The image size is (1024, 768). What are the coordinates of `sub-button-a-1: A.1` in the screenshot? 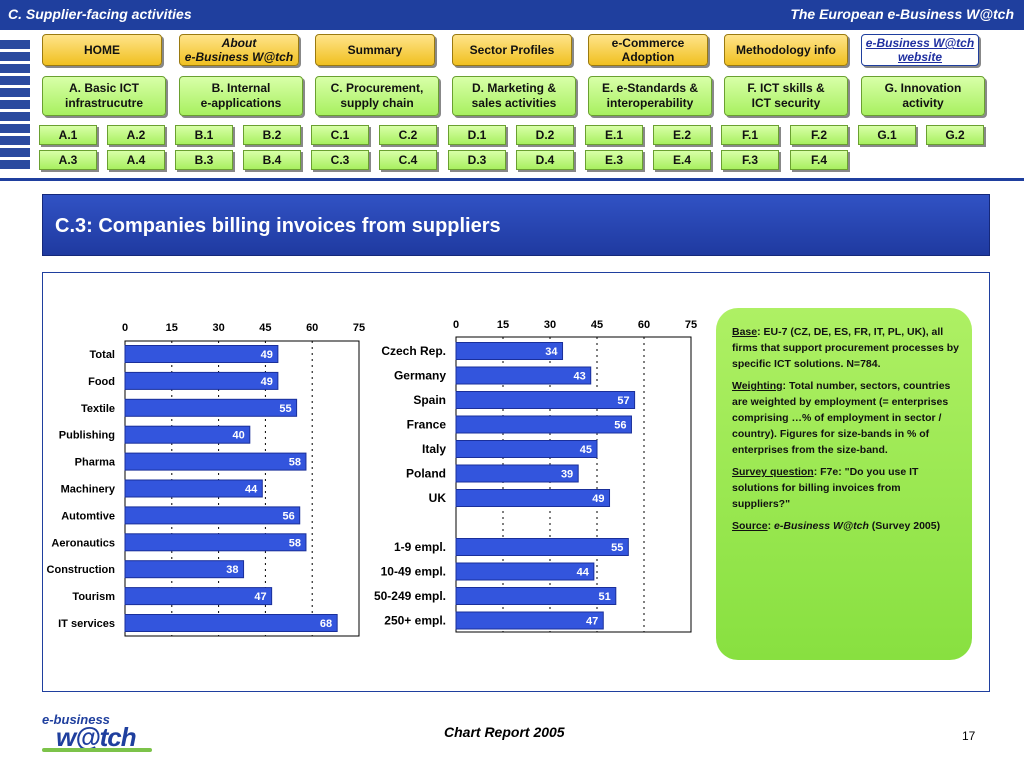 It's located at (68, 135).